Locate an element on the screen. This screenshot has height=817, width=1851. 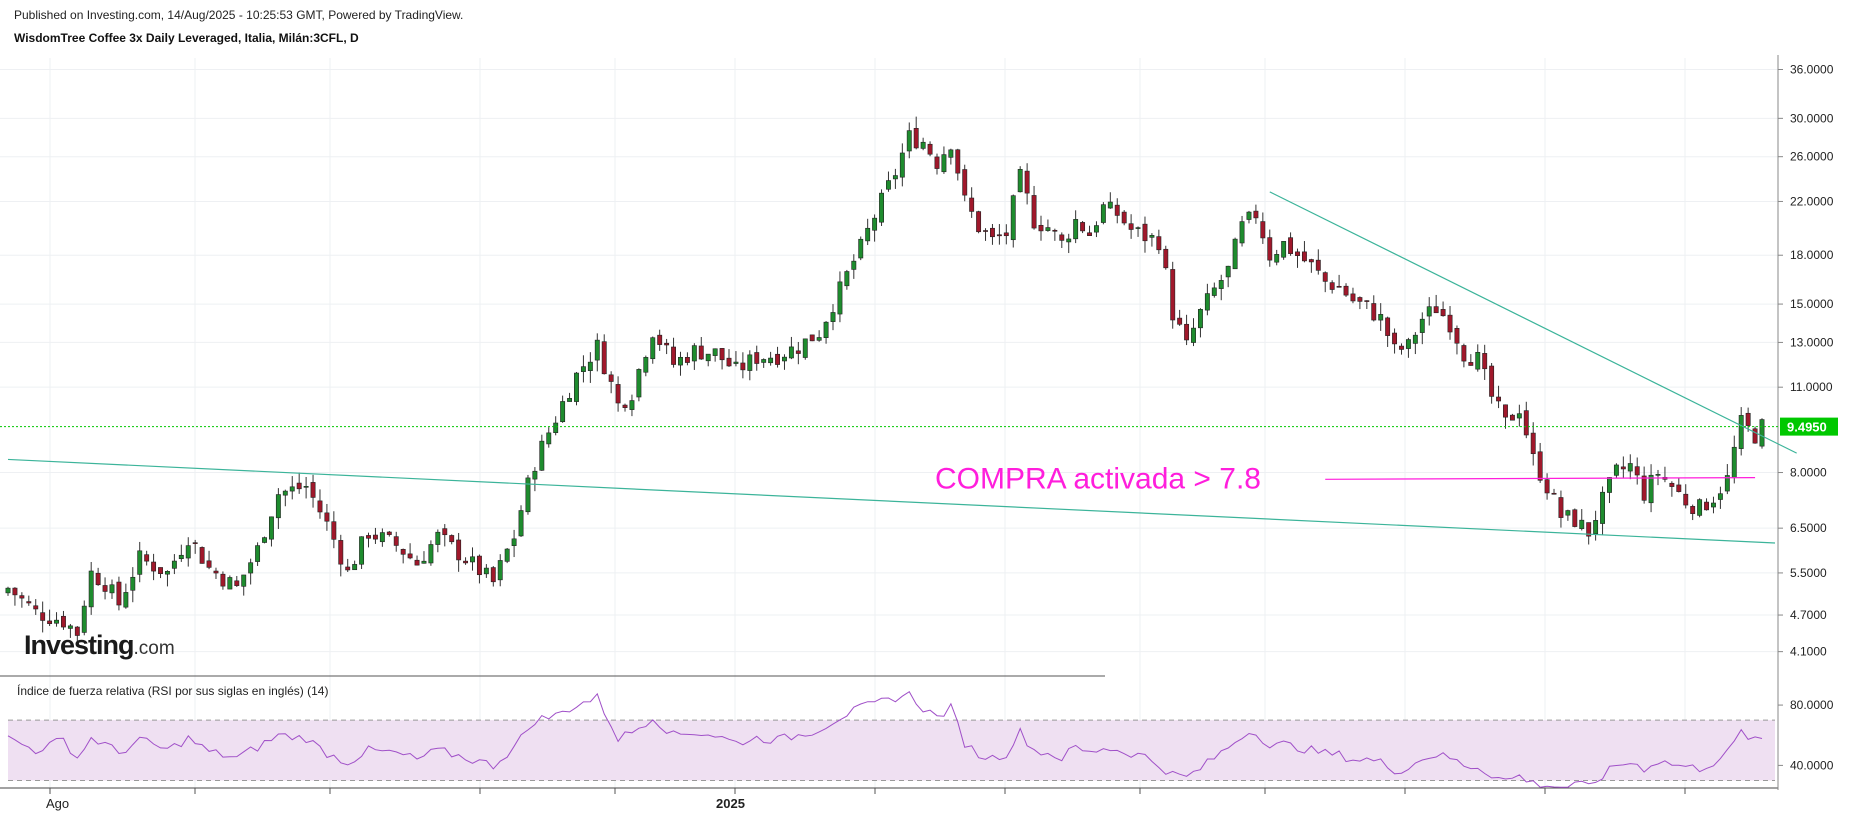
trendline-support is located at coordinates (891, 501).